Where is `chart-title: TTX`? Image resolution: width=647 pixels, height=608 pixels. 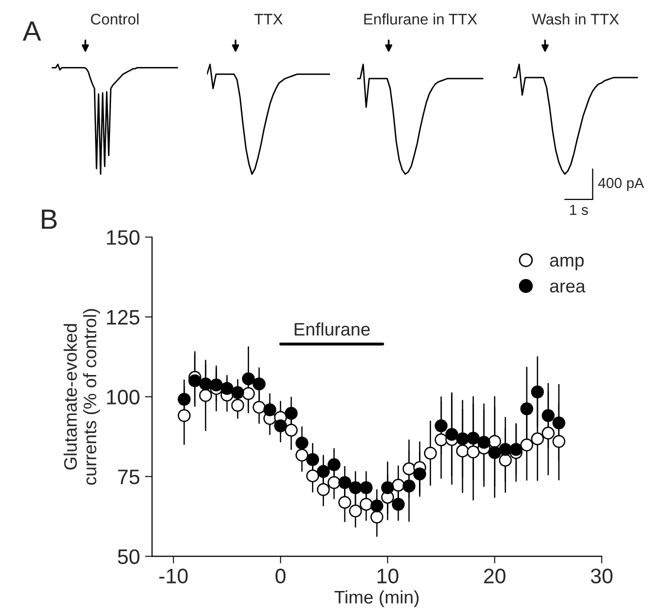 chart-title: TTX is located at coordinates (268, 19).